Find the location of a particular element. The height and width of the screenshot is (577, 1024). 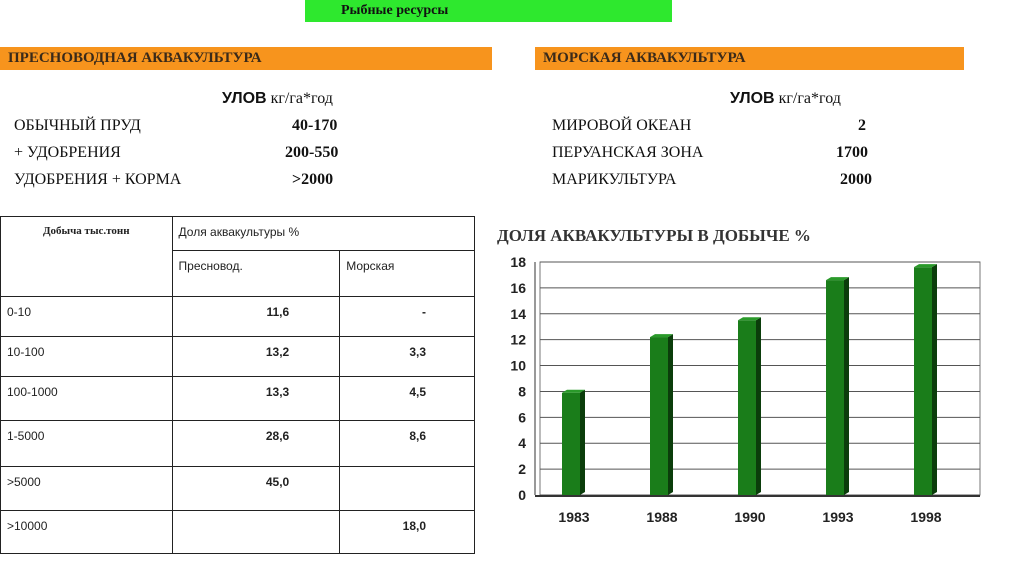

freshwater-heading-band: ПРЕСНОВОДНАЯ АКВАКУЛЬТУРА is located at coordinates (246, 58).